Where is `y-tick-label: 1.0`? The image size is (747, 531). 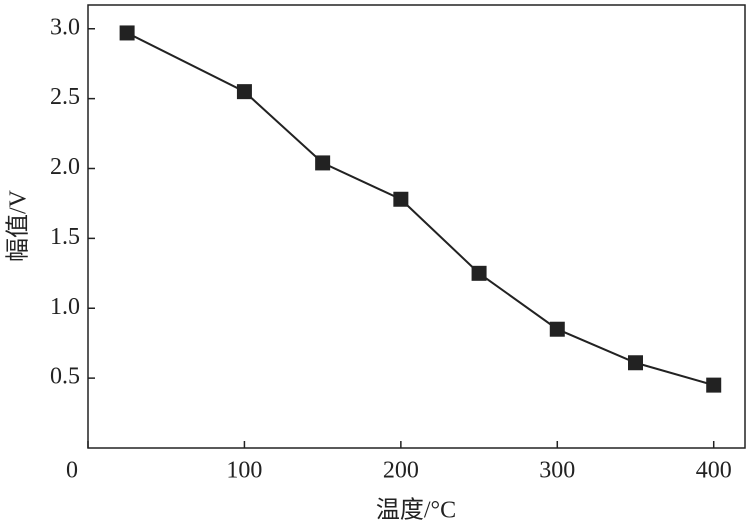 y-tick-label: 1.0 is located at coordinates (65, 307).